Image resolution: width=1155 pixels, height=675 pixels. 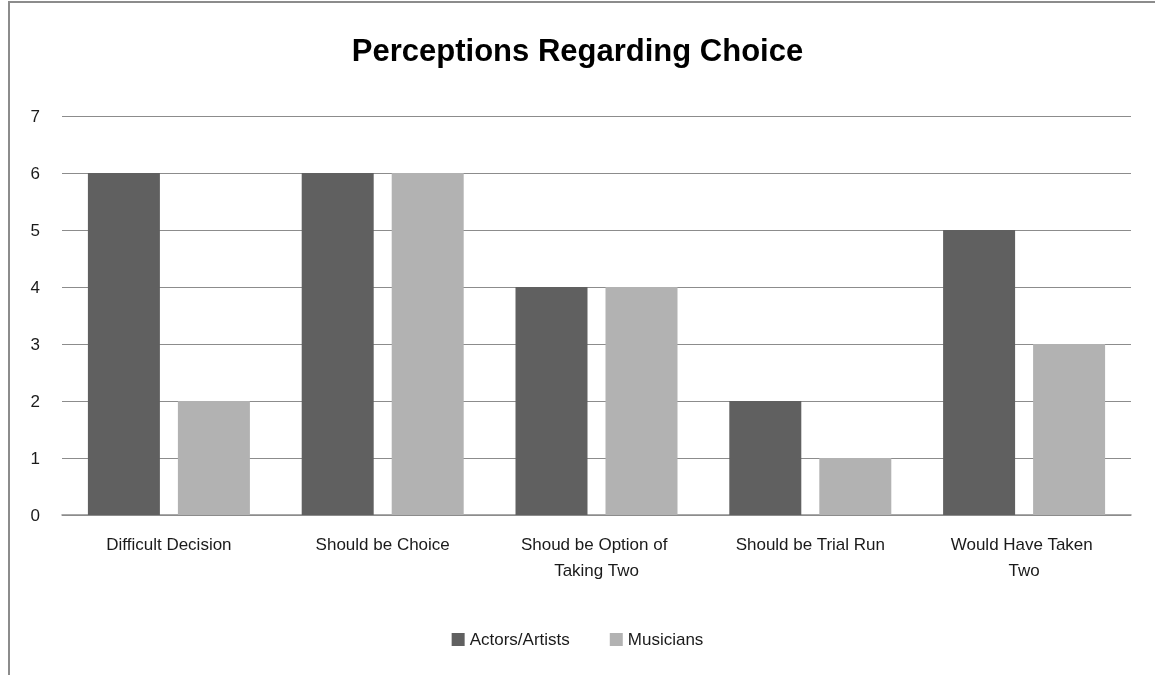 What do you see at coordinates (810, 544) in the screenshot?
I see `x-tick-label: Should be Trial Run` at bounding box center [810, 544].